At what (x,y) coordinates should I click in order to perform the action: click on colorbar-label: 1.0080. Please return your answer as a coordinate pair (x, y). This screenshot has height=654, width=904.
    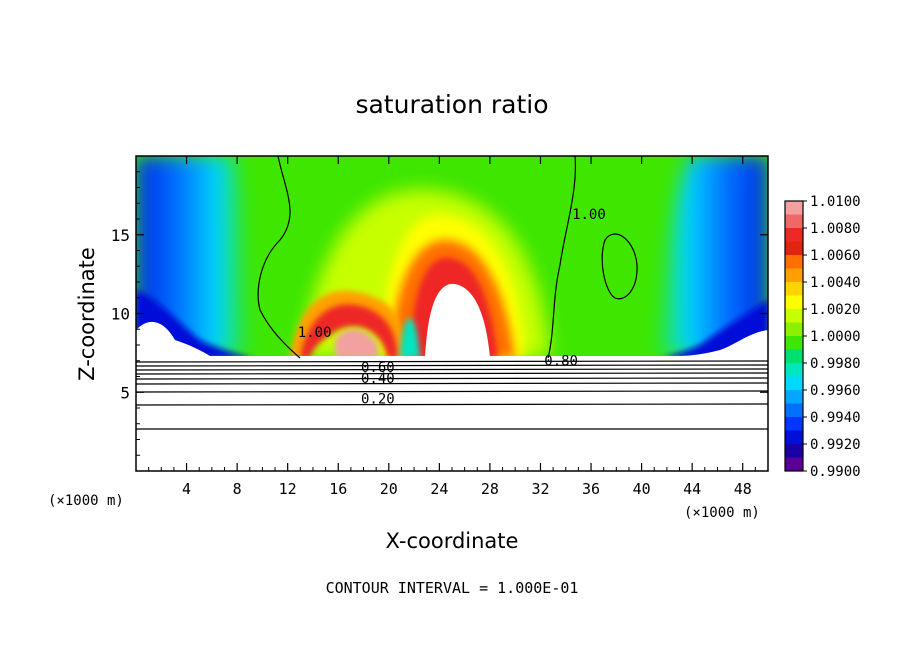
    Looking at the image, I should click on (835, 229).